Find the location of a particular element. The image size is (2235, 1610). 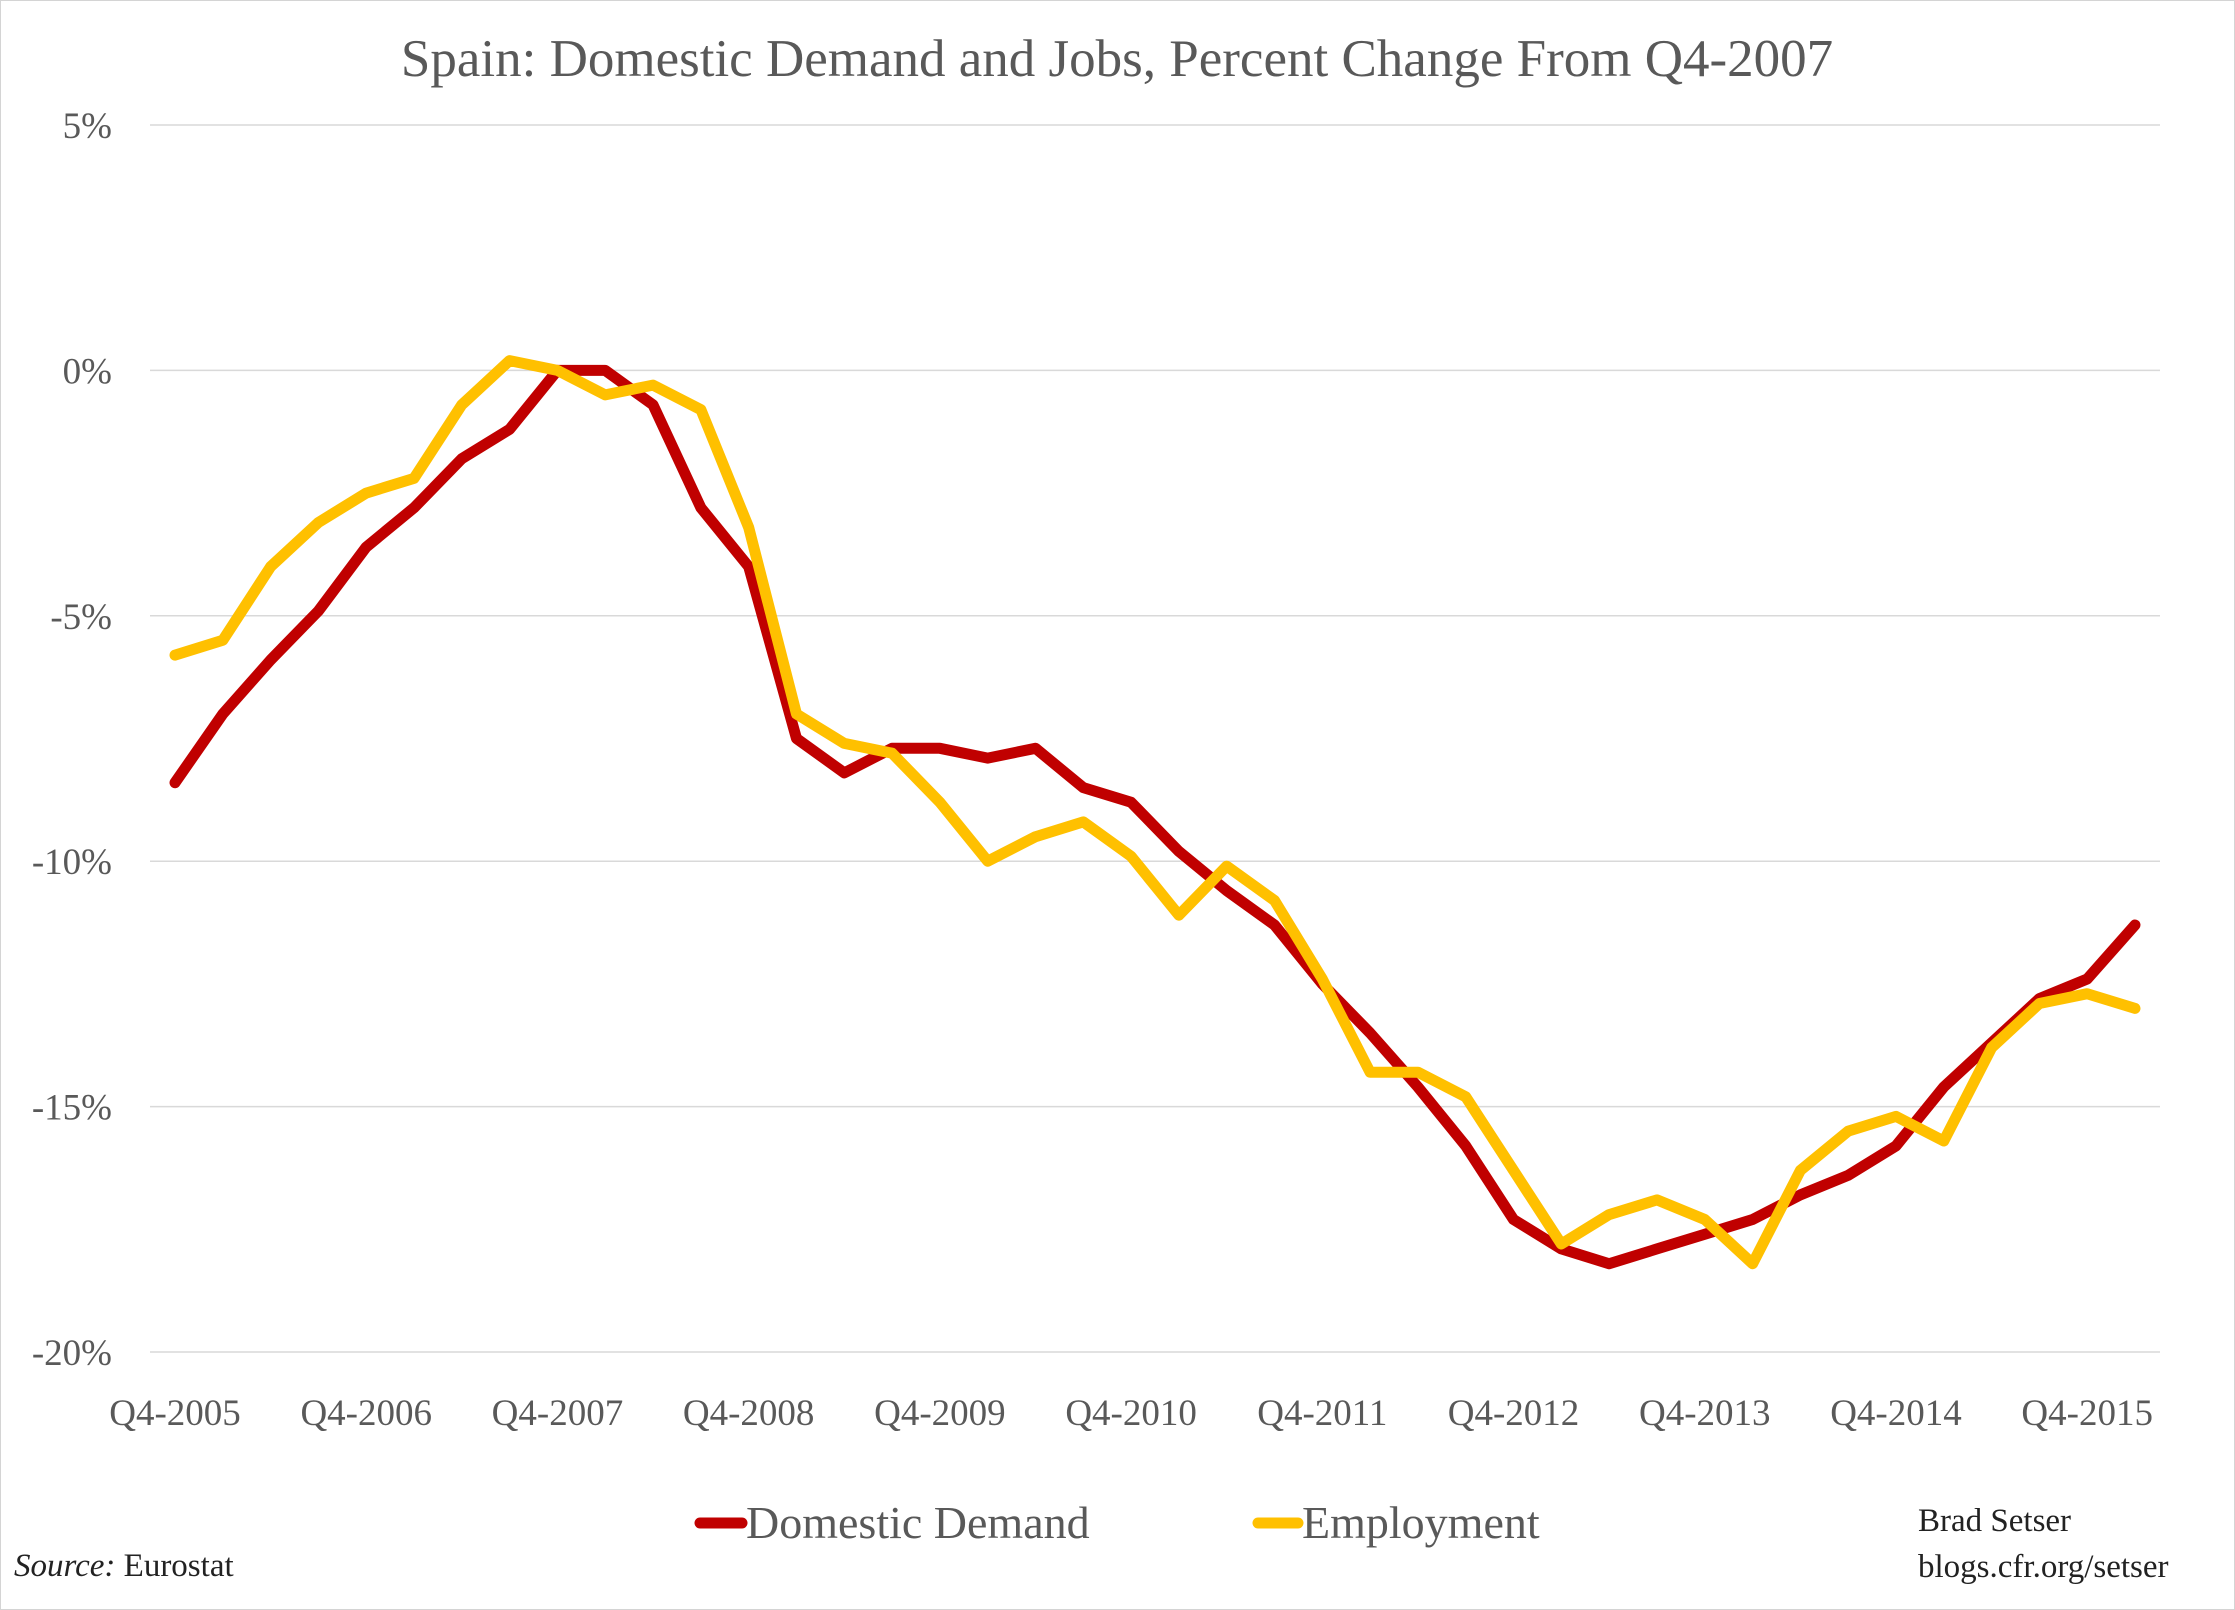

x-tick-label: Q4-2014 is located at coordinates (1896, 1413).